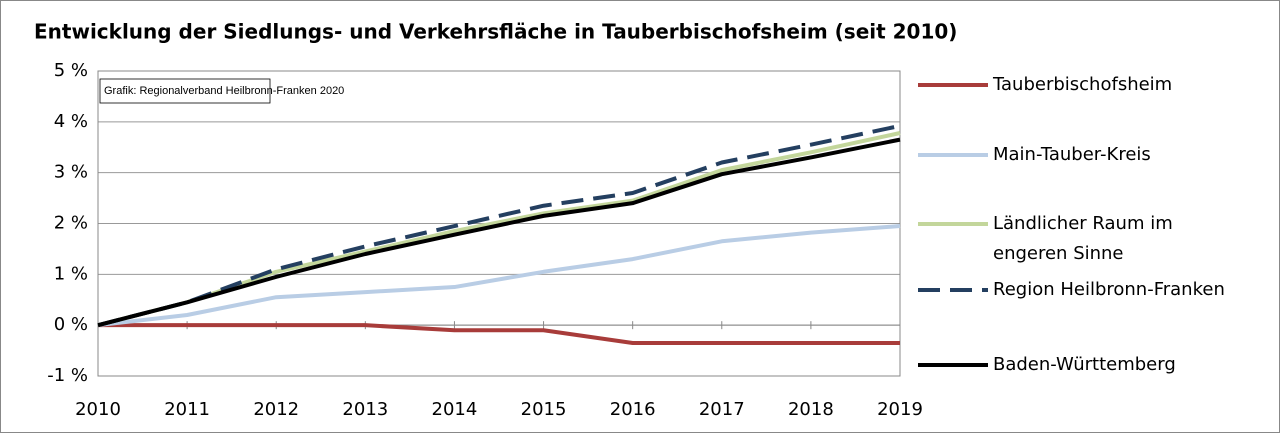  What do you see at coordinates (499, 334) in the screenshot?
I see `series-line` at bounding box center [499, 334].